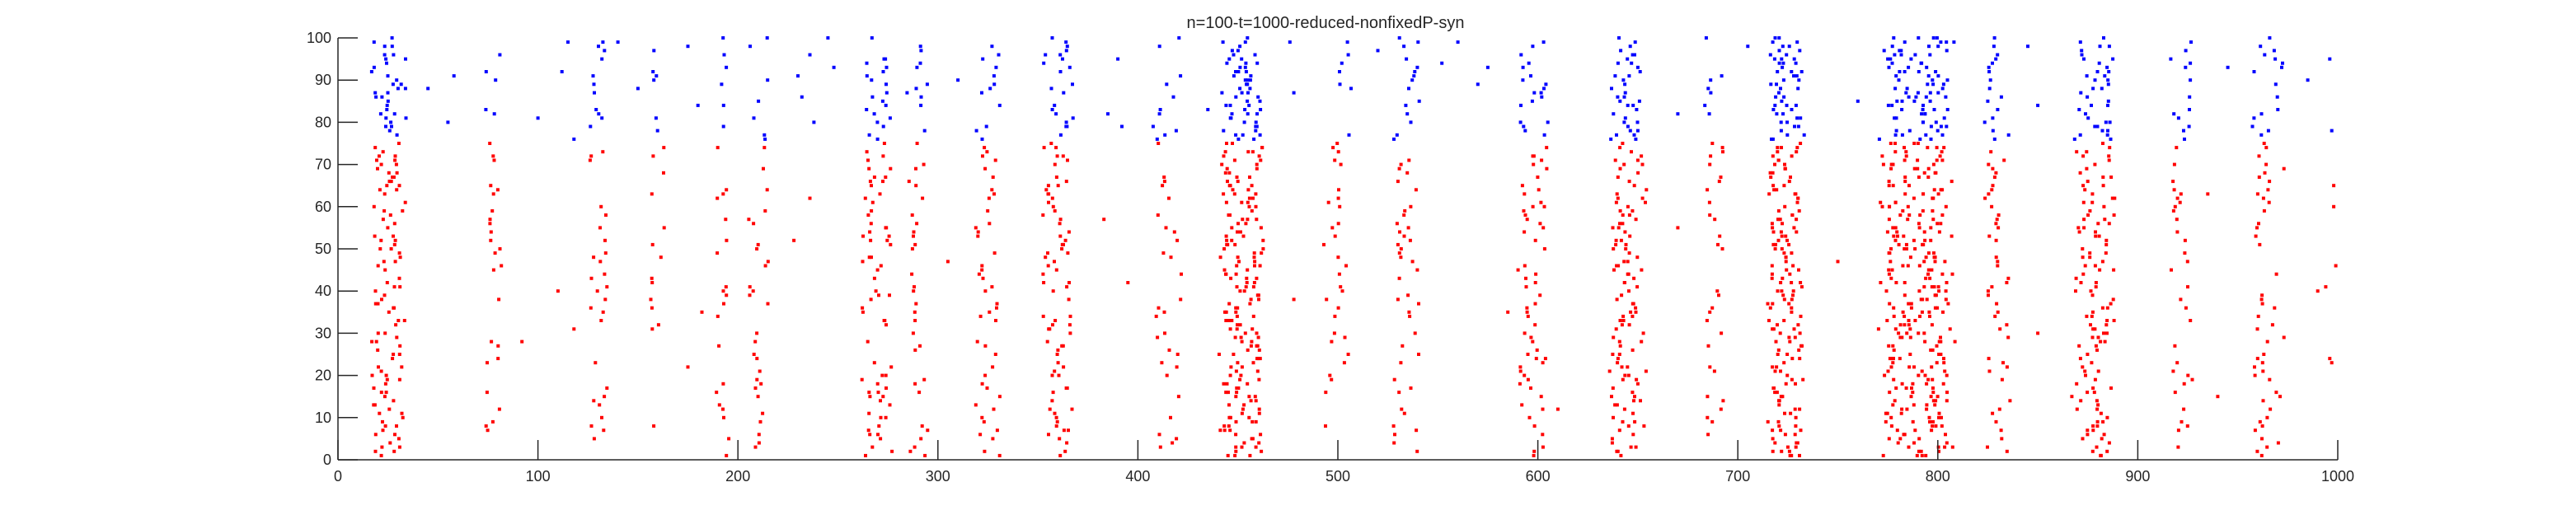  Describe the element at coordinates (323, 165) in the screenshot. I see `y-tick-label: 70` at that location.